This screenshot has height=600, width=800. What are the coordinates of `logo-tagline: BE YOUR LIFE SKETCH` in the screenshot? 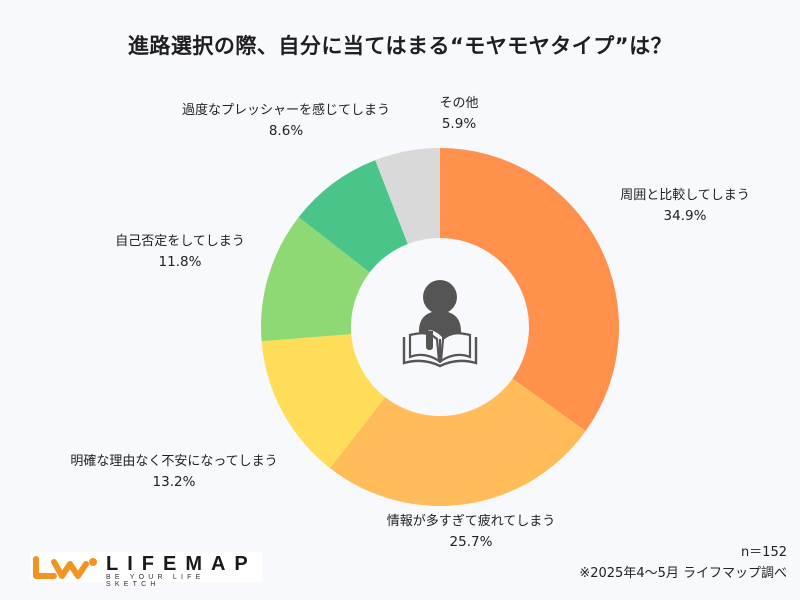 It's located at (155, 581).